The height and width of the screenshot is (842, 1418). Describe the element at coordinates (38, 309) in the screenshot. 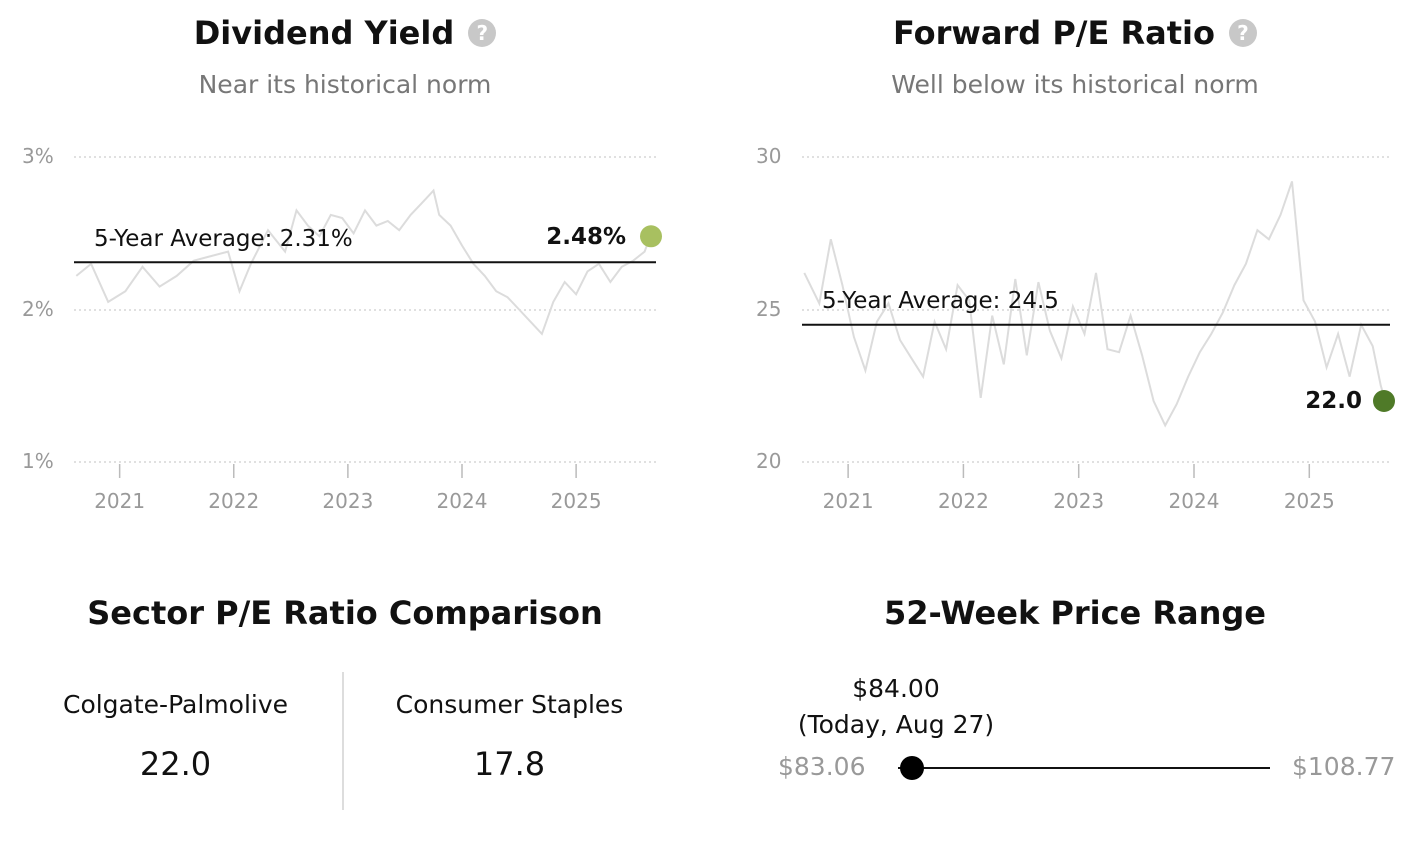

I see `y-tick-label: 2%` at that location.